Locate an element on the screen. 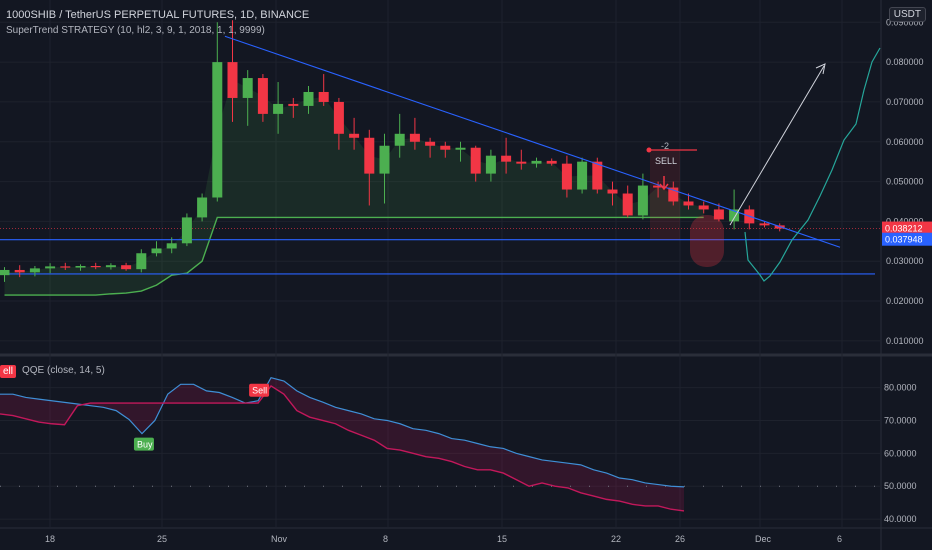 Image resolution: width=932 pixels, height=550 pixels. projected-path is located at coordinates (812, 164).